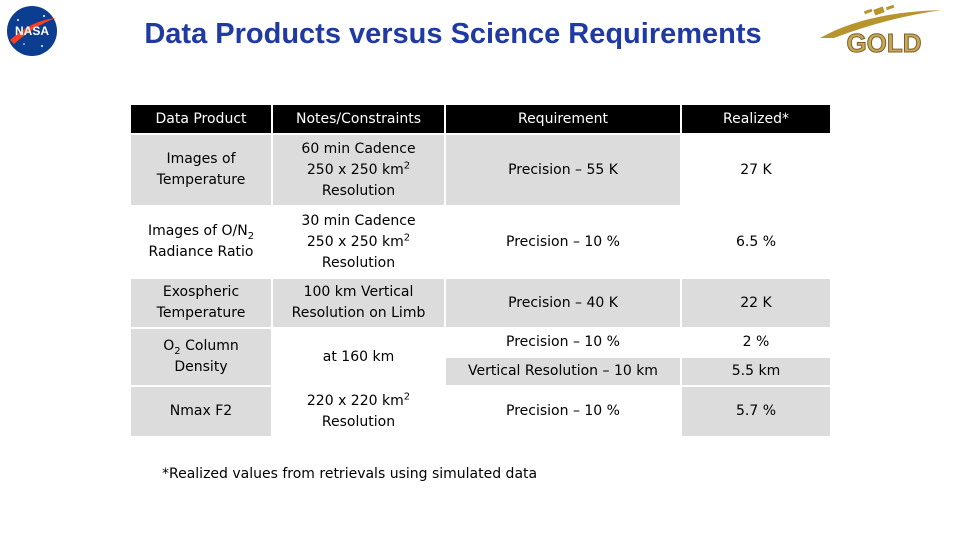 Image resolution: width=960 pixels, height=540 pixels. Describe the element at coordinates (755, 302) in the screenshot. I see `cell-realized: 22 K` at that location.